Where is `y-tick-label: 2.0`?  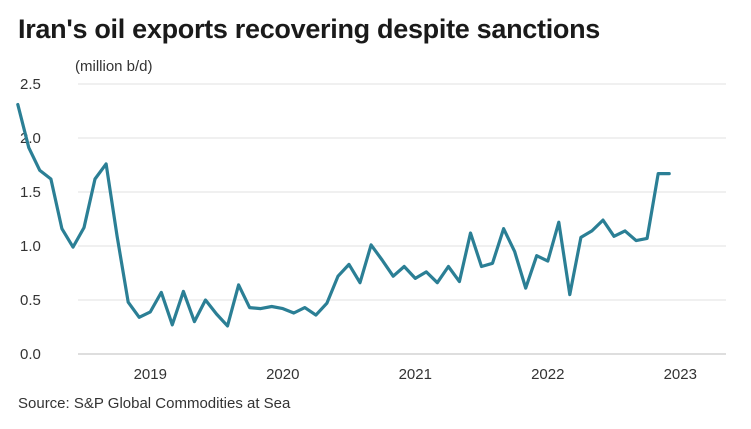 y-tick-label: 2.0 is located at coordinates (30, 138).